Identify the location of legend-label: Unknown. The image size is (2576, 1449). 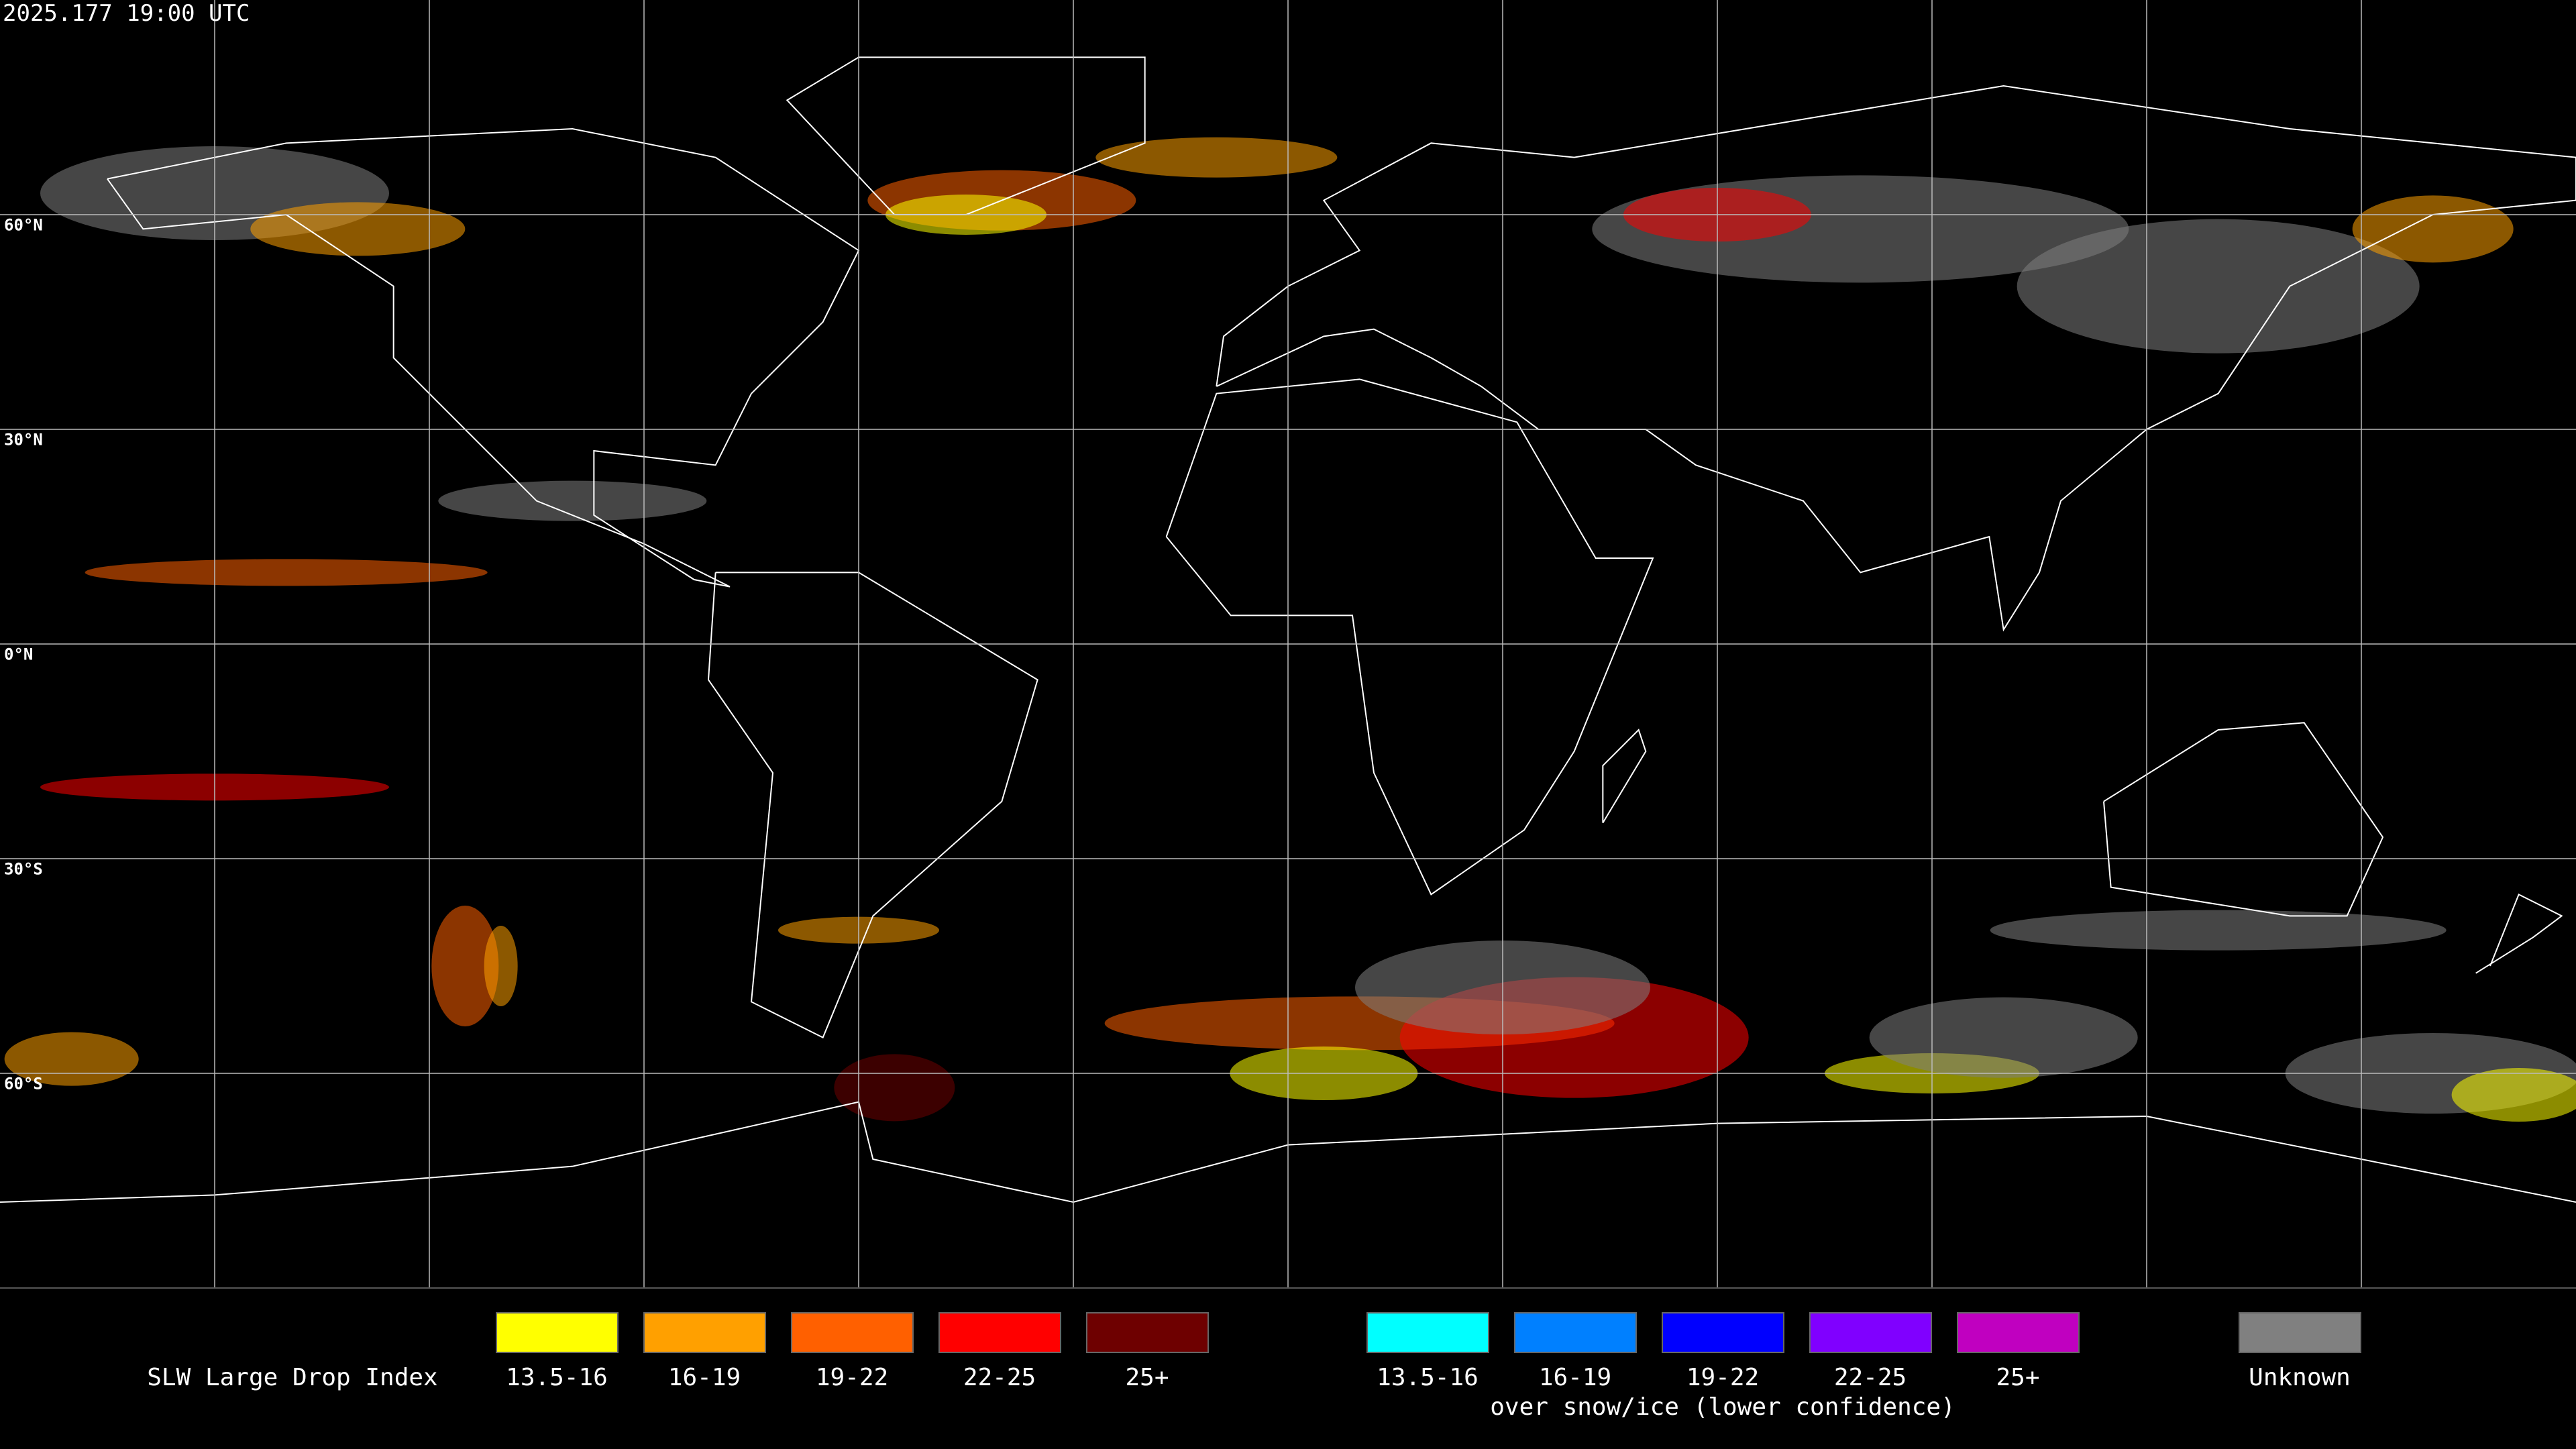
(2300, 1377).